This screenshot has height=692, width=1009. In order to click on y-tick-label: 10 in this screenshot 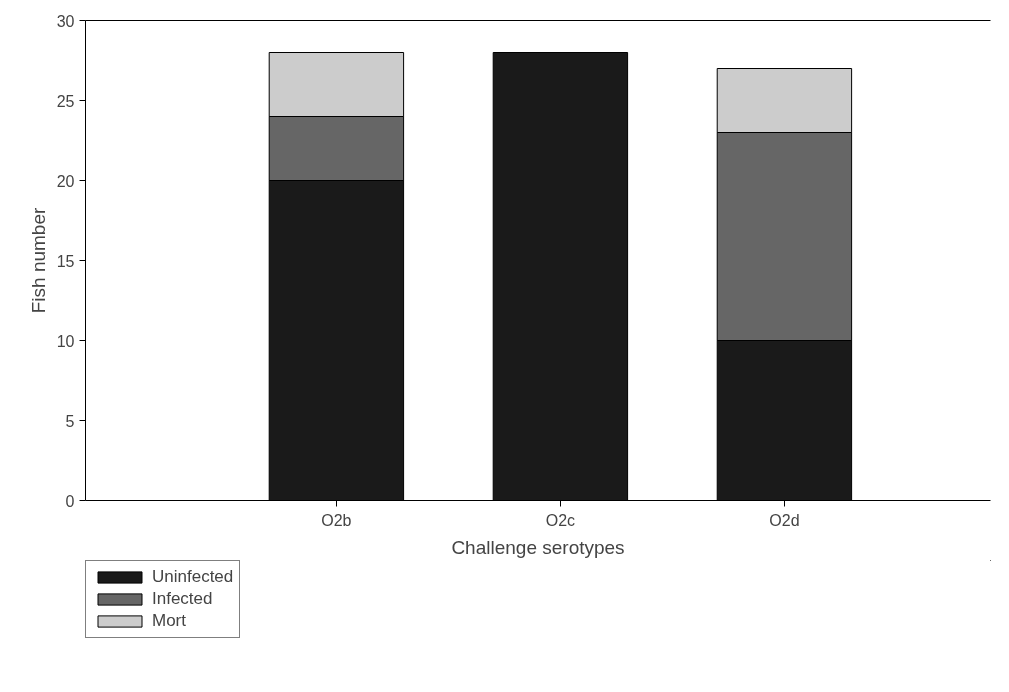, I will do `click(65, 341)`.